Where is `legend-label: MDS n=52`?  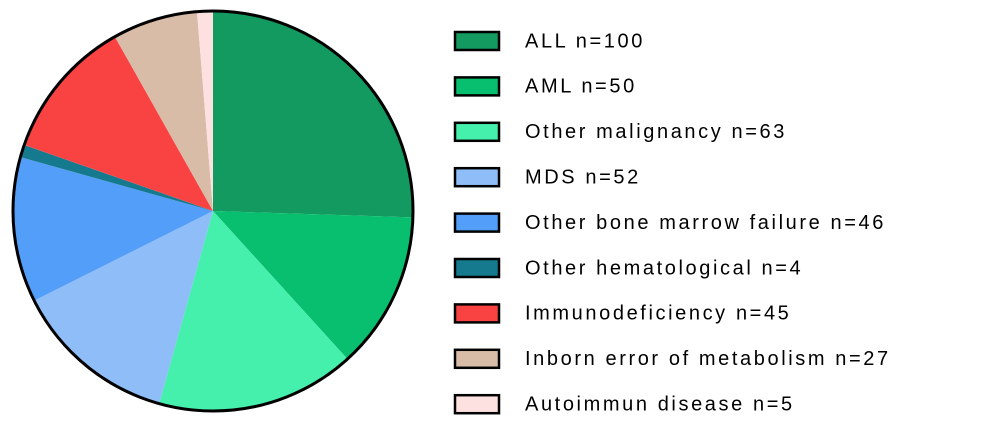
legend-label: MDS n=52 is located at coordinates (583, 177).